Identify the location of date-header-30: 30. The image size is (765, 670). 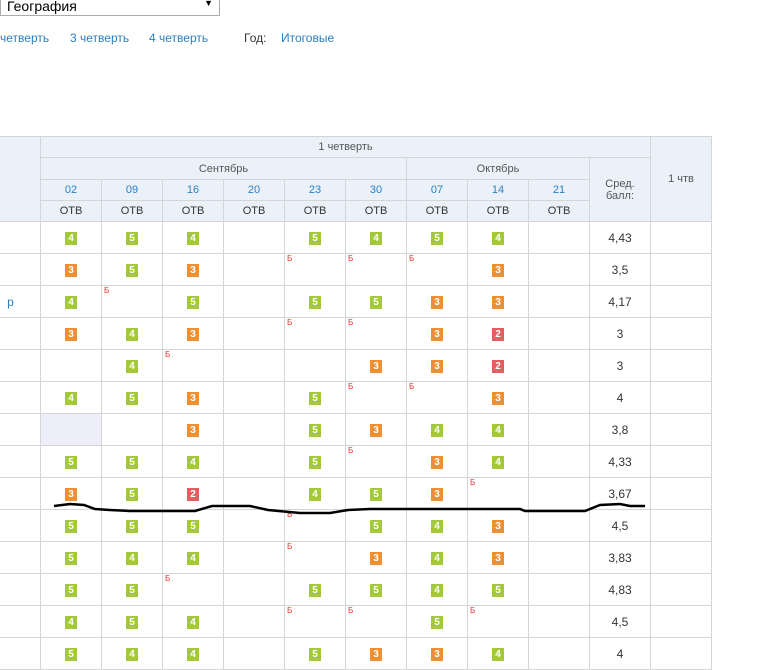
(376, 190).